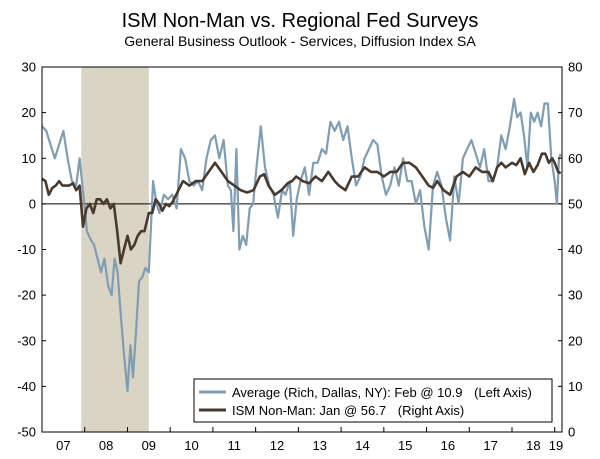  What do you see at coordinates (575, 295) in the screenshot?
I see `right-tick-label: 30` at bounding box center [575, 295].